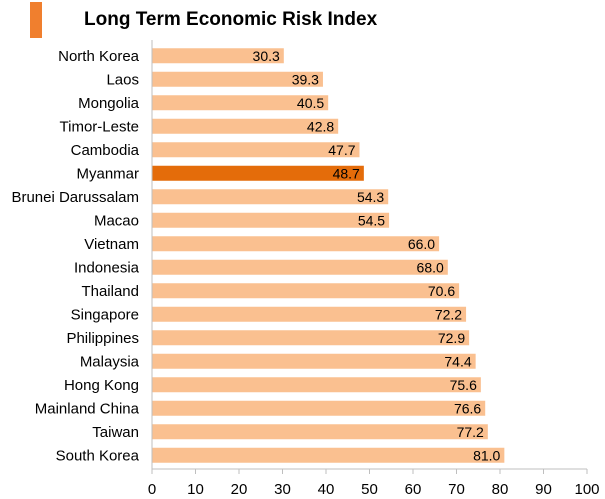 This screenshot has width=605, height=499. What do you see at coordinates (152, 489) in the screenshot?
I see `x-tick-label: 0` at bounding box center [152, 489].